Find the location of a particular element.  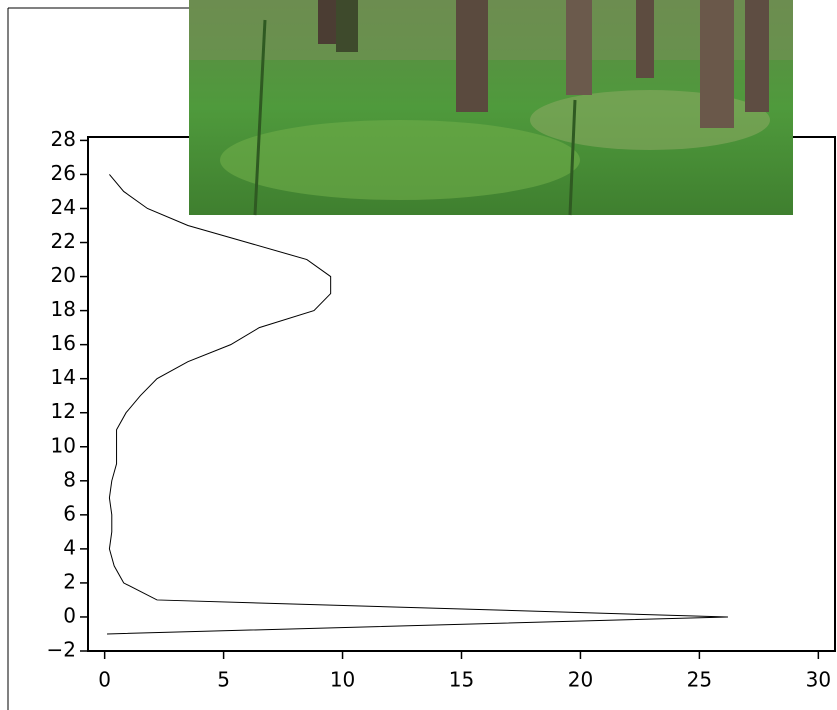

y-tick-label: −2 is located at coordinates (61, 650).